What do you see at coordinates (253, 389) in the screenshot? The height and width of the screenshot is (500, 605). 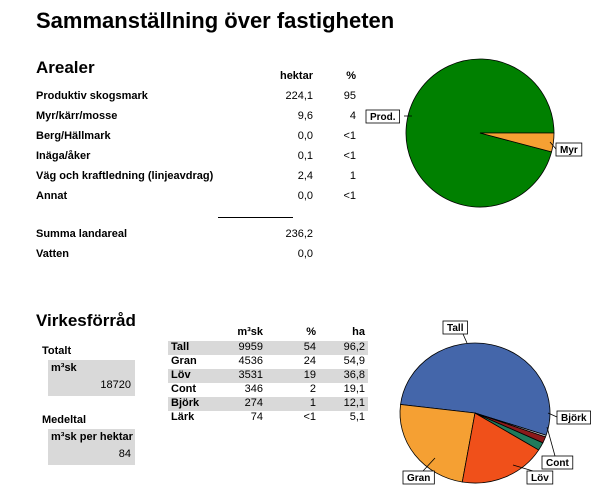 I see `species-m3sk: 346` at bounding box center [253, 389].